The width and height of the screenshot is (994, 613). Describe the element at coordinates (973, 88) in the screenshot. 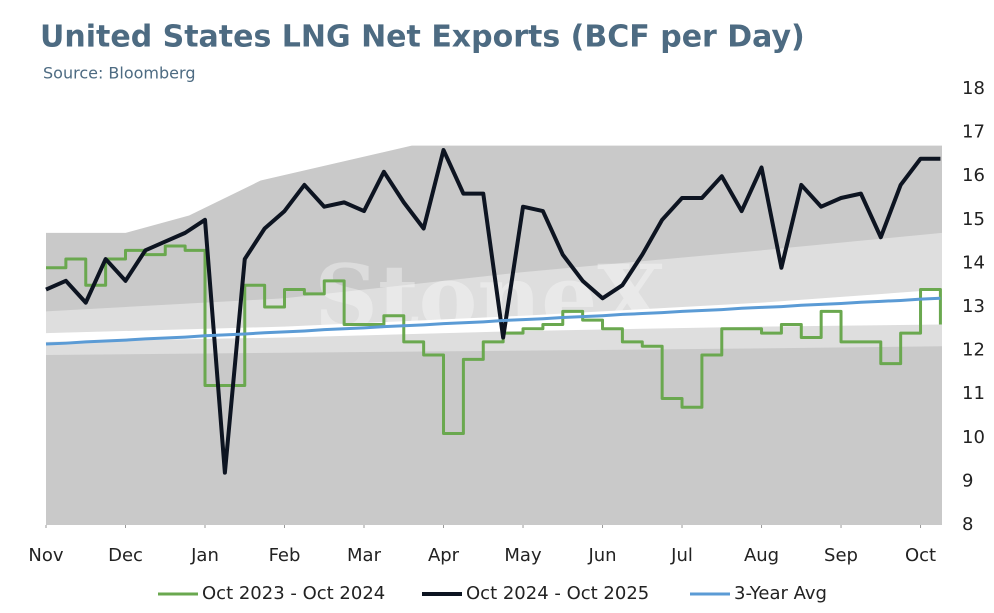

I see `y-tick-label: 18` at that location.